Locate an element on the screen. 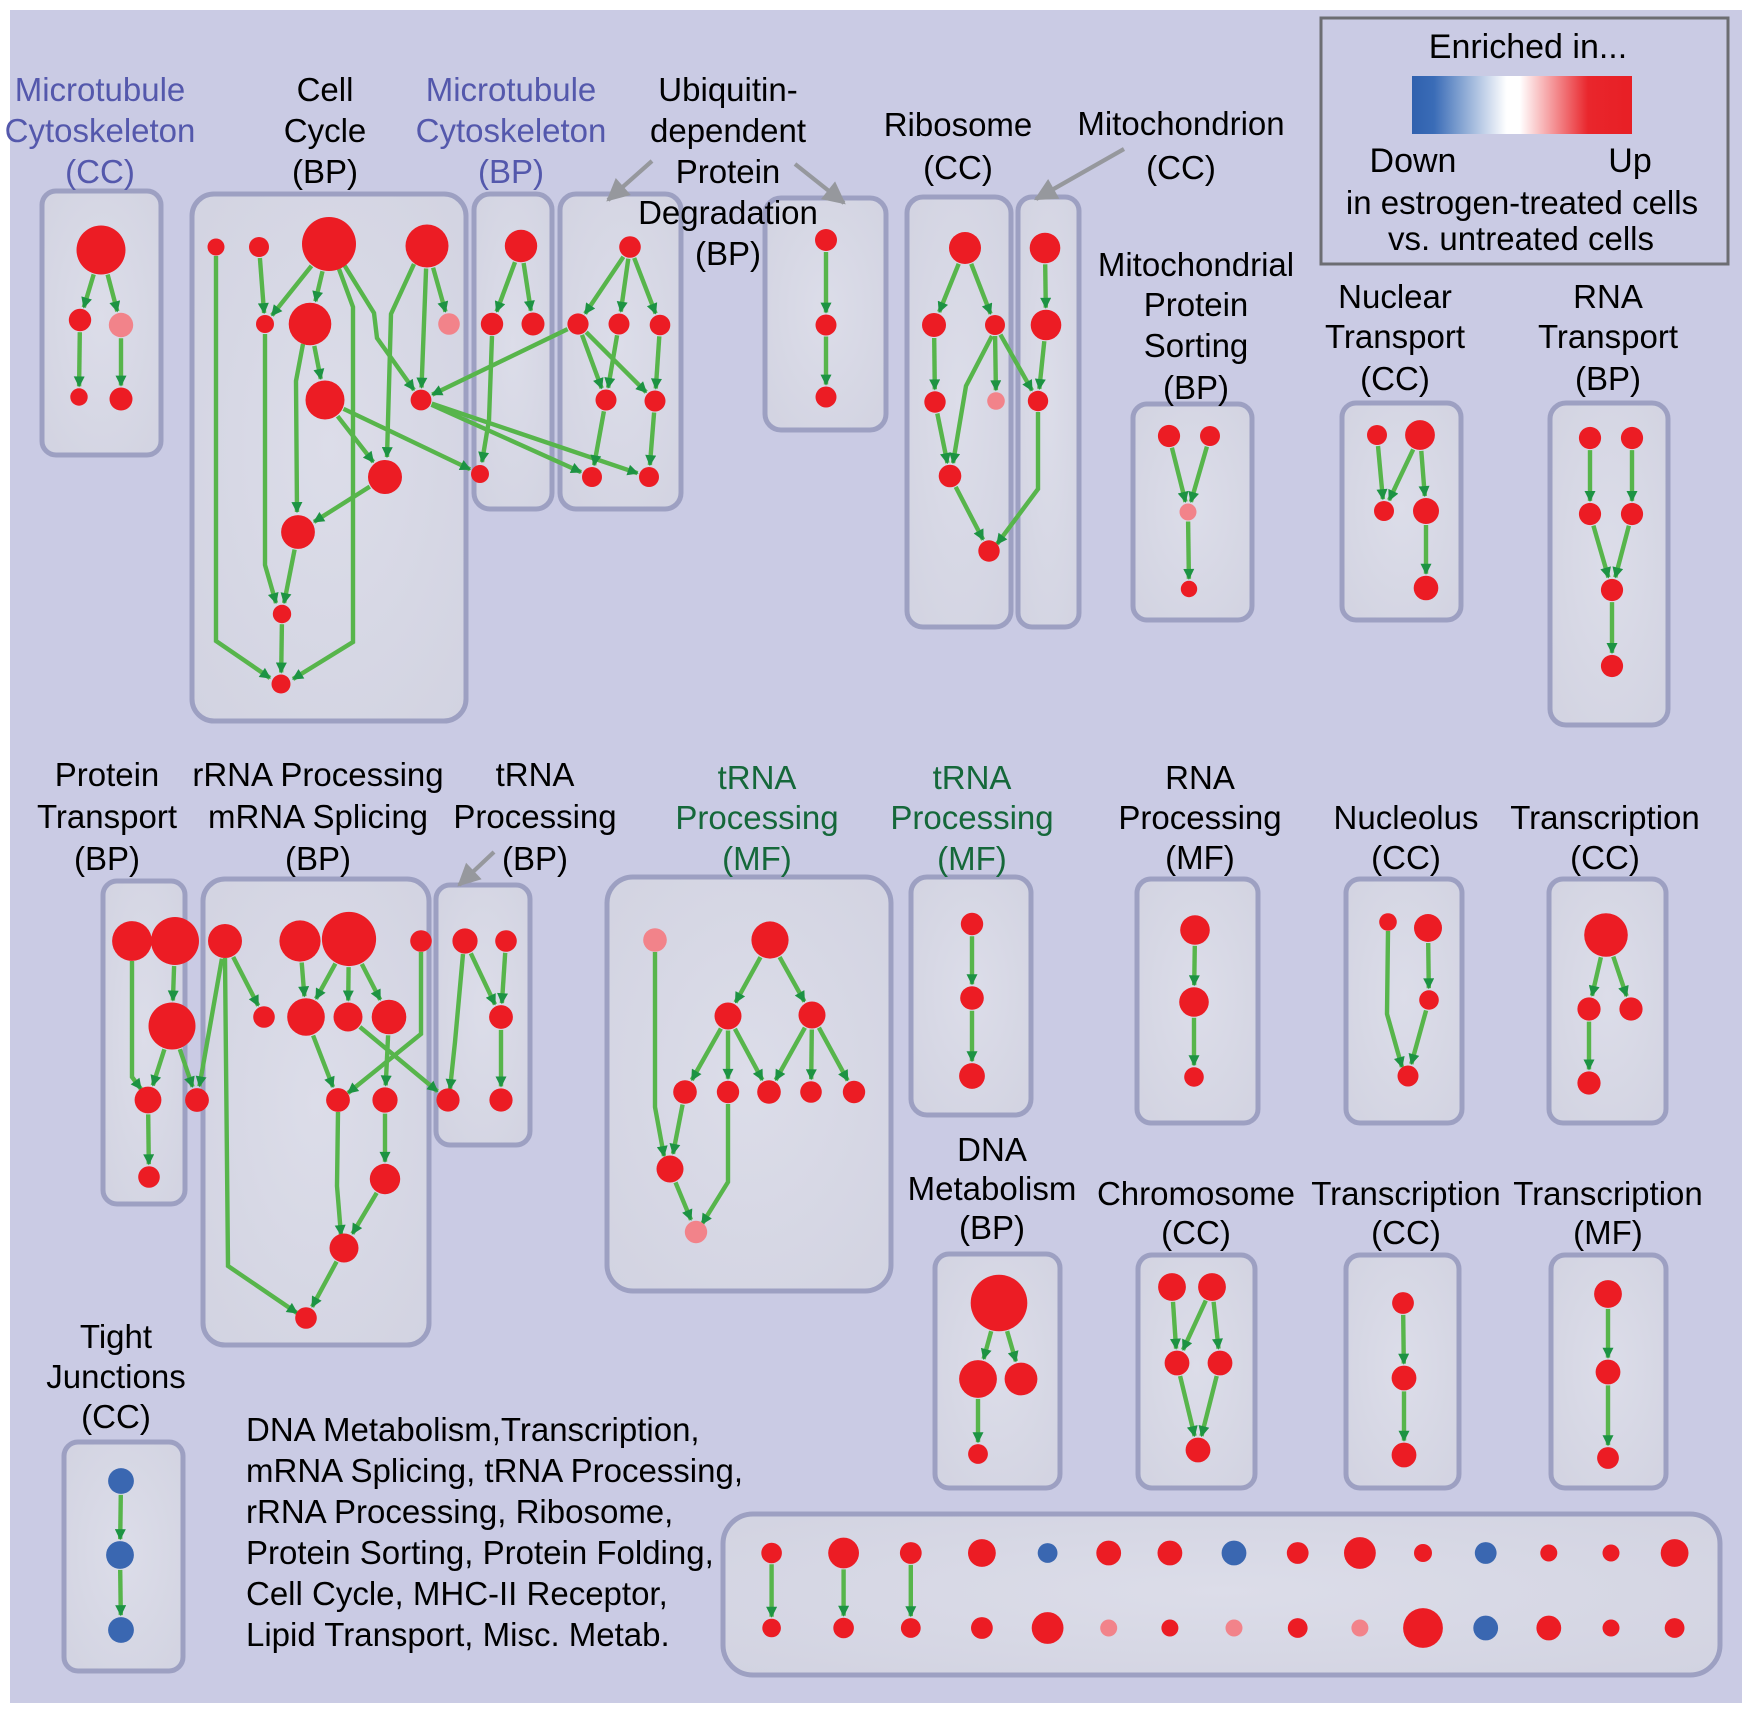 Image resolution: width=1750 pixels, height=1720 pixels. svg-text: rRNA Processing, Ribosome, is located at coordinates (459, 1511).